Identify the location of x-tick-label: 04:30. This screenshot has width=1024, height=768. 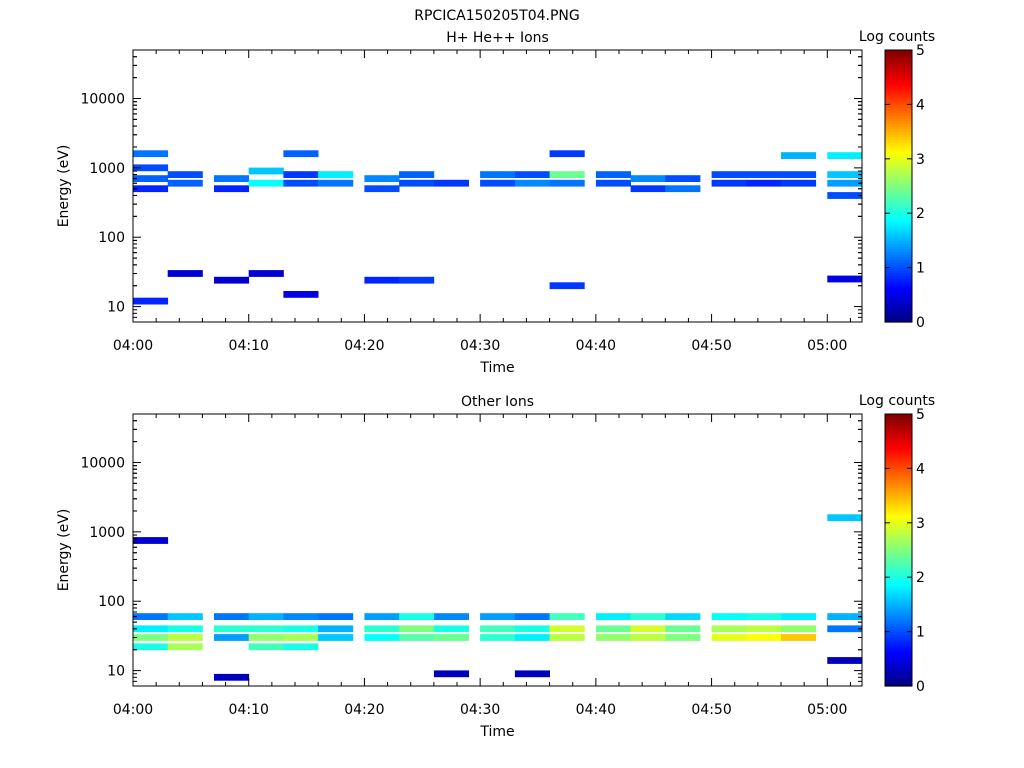
(480, 710).